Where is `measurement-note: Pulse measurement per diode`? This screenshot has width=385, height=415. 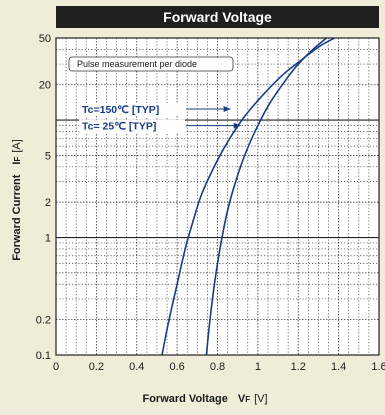
measurement-note: Pulse measurement per diode is located at coordinates (137, 64).